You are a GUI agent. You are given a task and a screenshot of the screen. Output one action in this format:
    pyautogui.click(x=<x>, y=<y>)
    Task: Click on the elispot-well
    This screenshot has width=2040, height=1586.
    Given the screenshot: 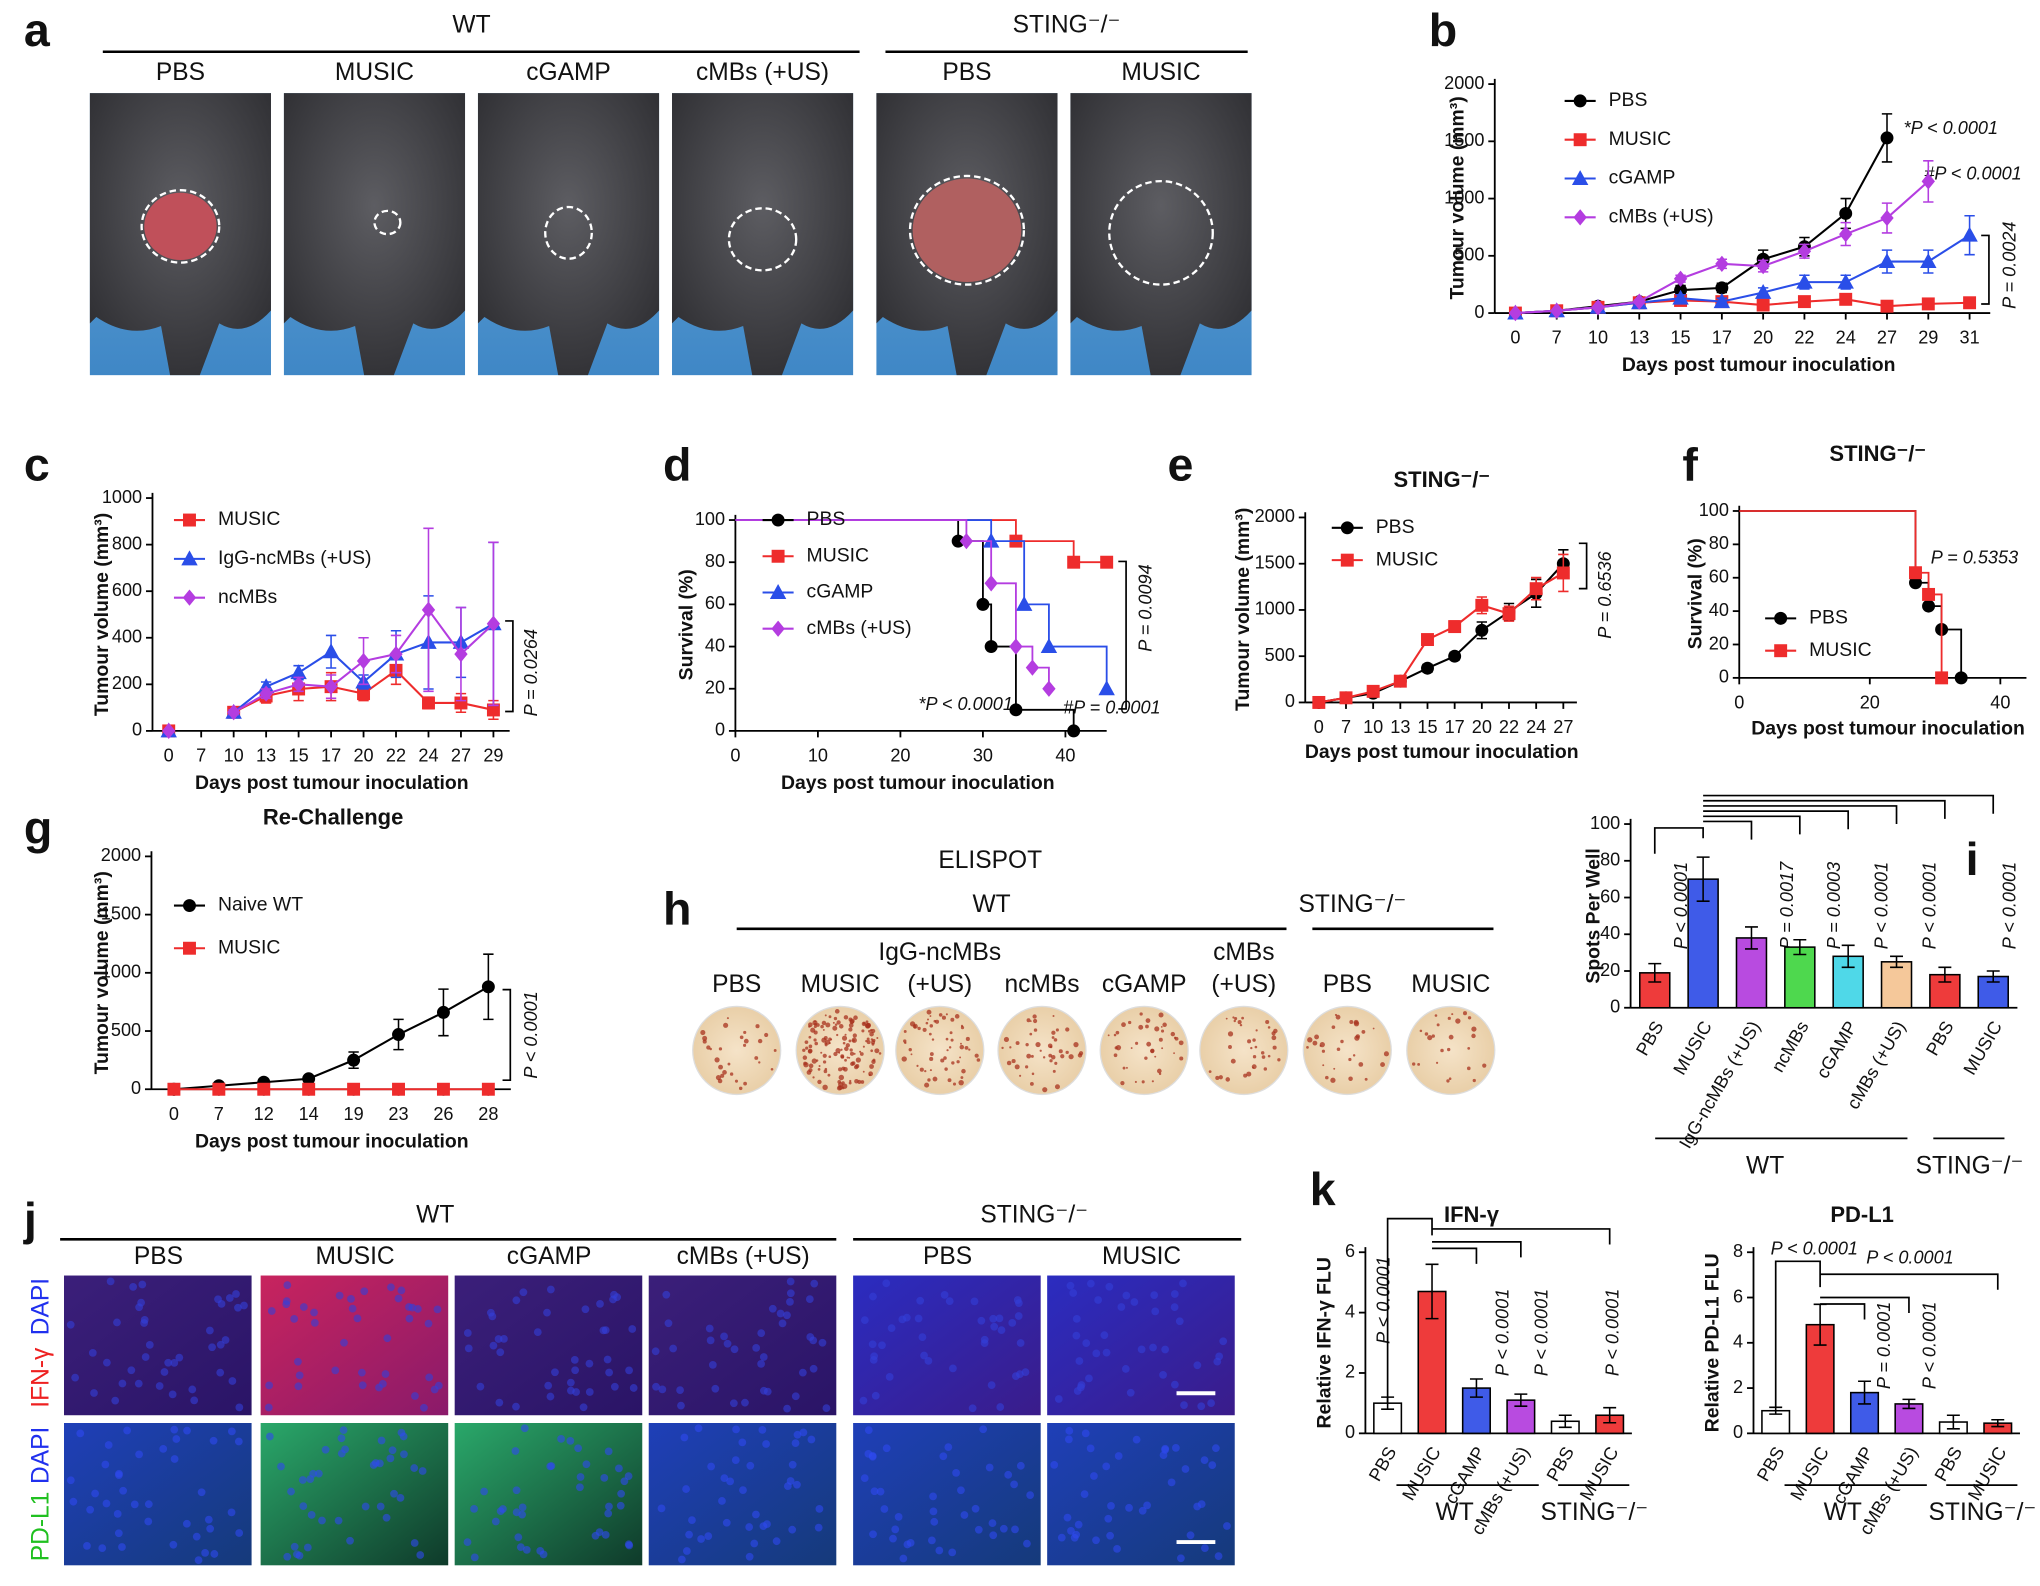 What is the action you would take?
    pyautogui.click(x=737, y=1050)
    